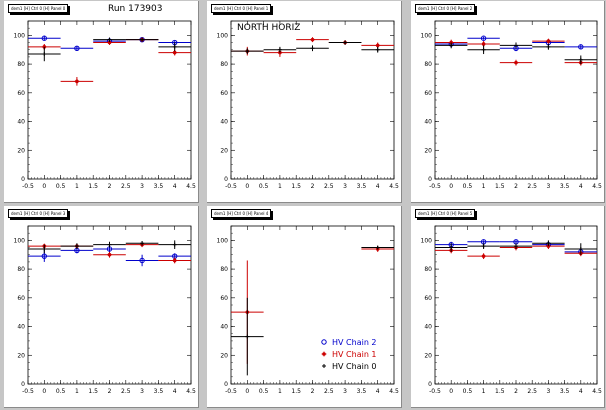 The width and height of the screenshot is (606, 410). What do you see at coordinates (269, 28) in the screenshot?
I see `chart-annotation: NORTH HORIZ` at bounding box center [269, 28].